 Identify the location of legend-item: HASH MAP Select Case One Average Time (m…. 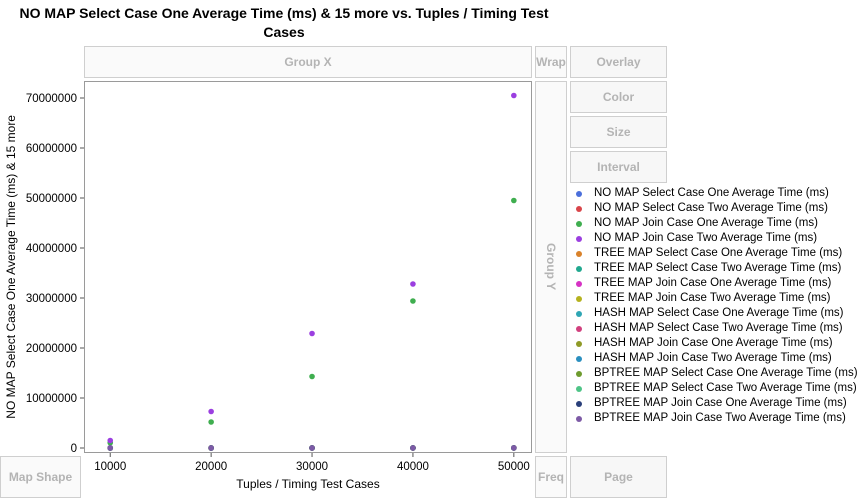
(717, 313).